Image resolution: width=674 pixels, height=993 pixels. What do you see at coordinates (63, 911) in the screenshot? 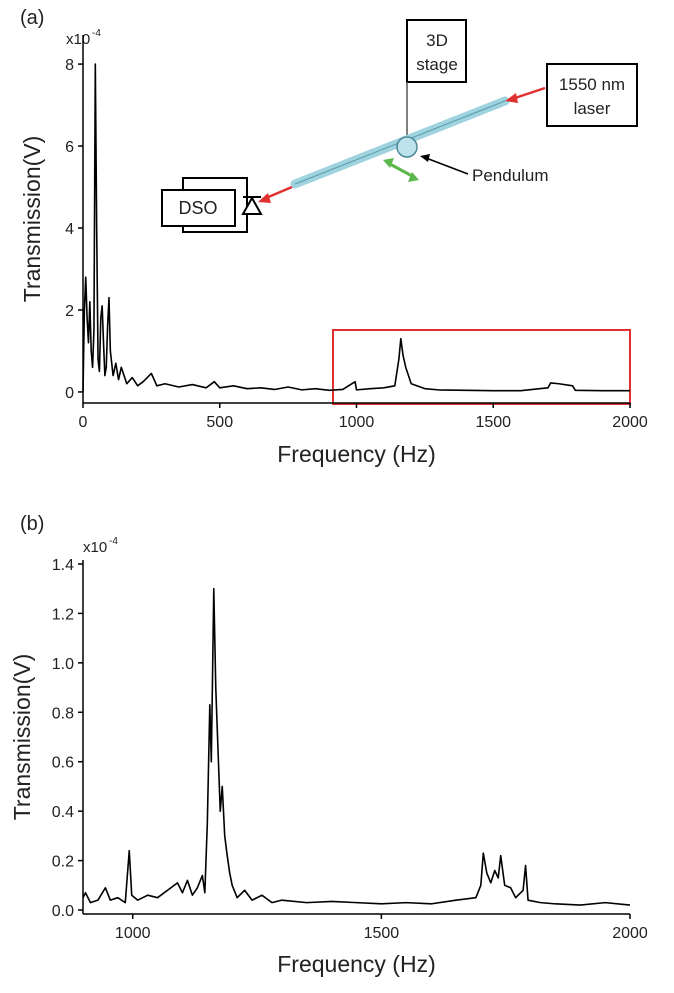
I see `y-tick-label: 0.0` at bounding box center [63, 911].